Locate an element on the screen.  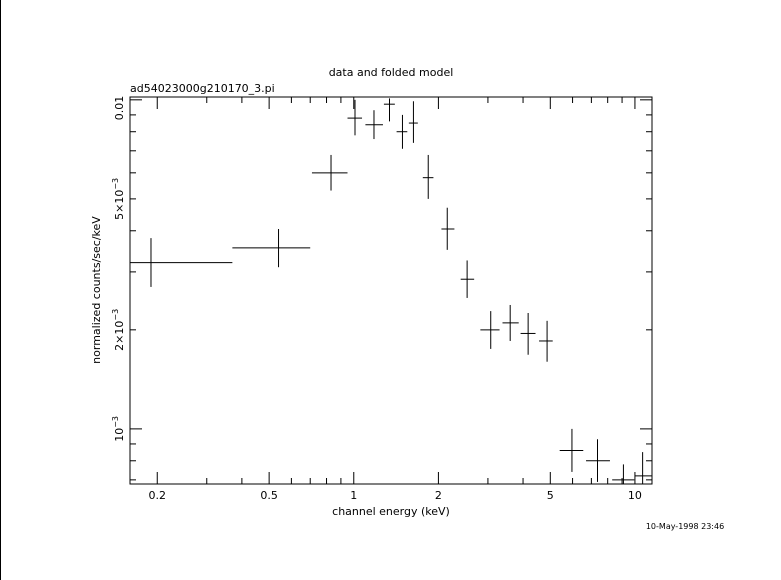
y-tick-label: 0.01 is located at coordinates (119, 108).